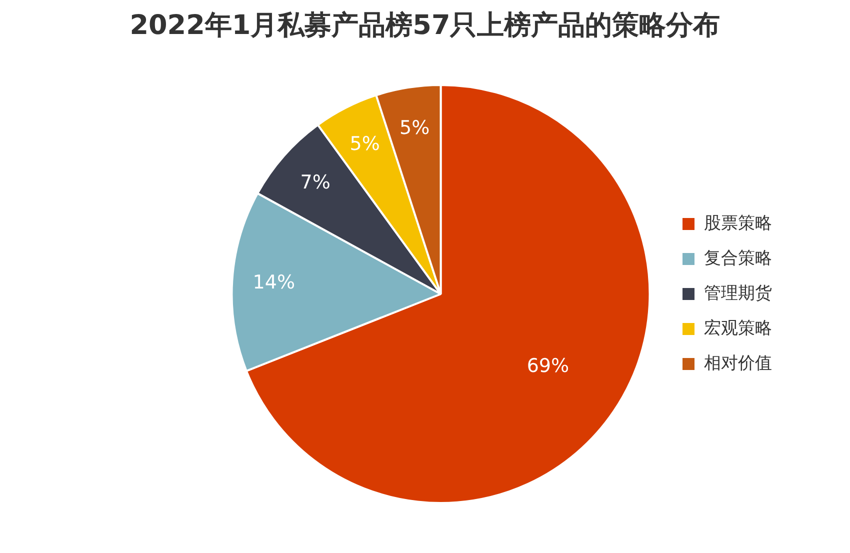  Describe the element at coordinates (738, 293) in the screenshot. I see `legend-label: 管理期货` at that location.